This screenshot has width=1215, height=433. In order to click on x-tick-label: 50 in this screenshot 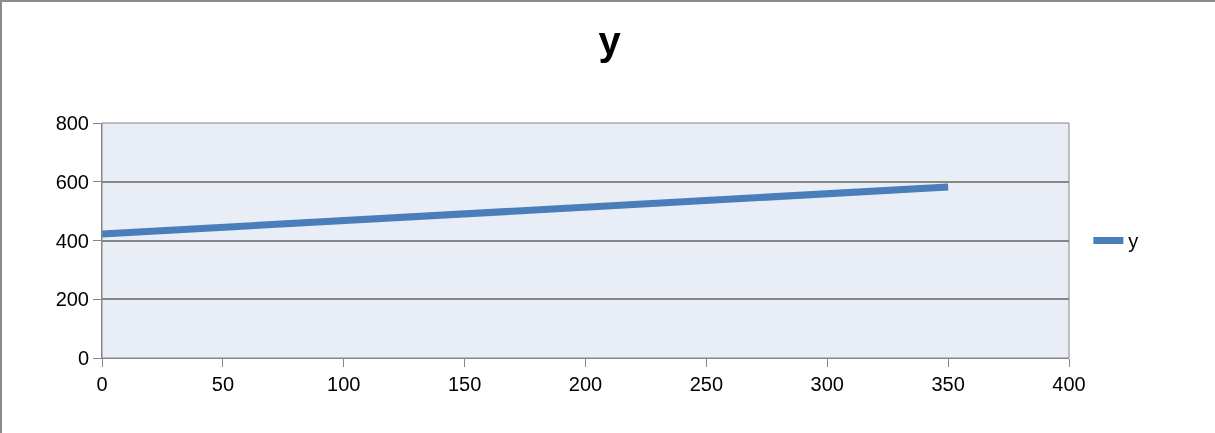, I will do `click(223, 384)`.